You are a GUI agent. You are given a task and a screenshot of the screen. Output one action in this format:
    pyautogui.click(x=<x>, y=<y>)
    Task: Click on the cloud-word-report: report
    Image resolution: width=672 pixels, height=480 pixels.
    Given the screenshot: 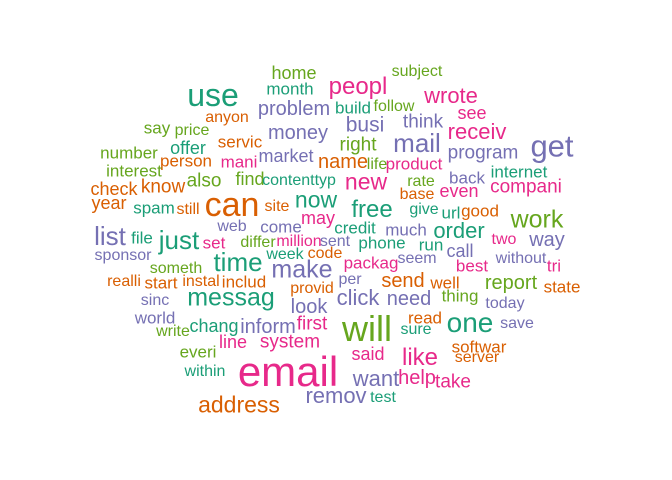 What is the action you would take?
    pyautogui.click(x=511, y=283)
    